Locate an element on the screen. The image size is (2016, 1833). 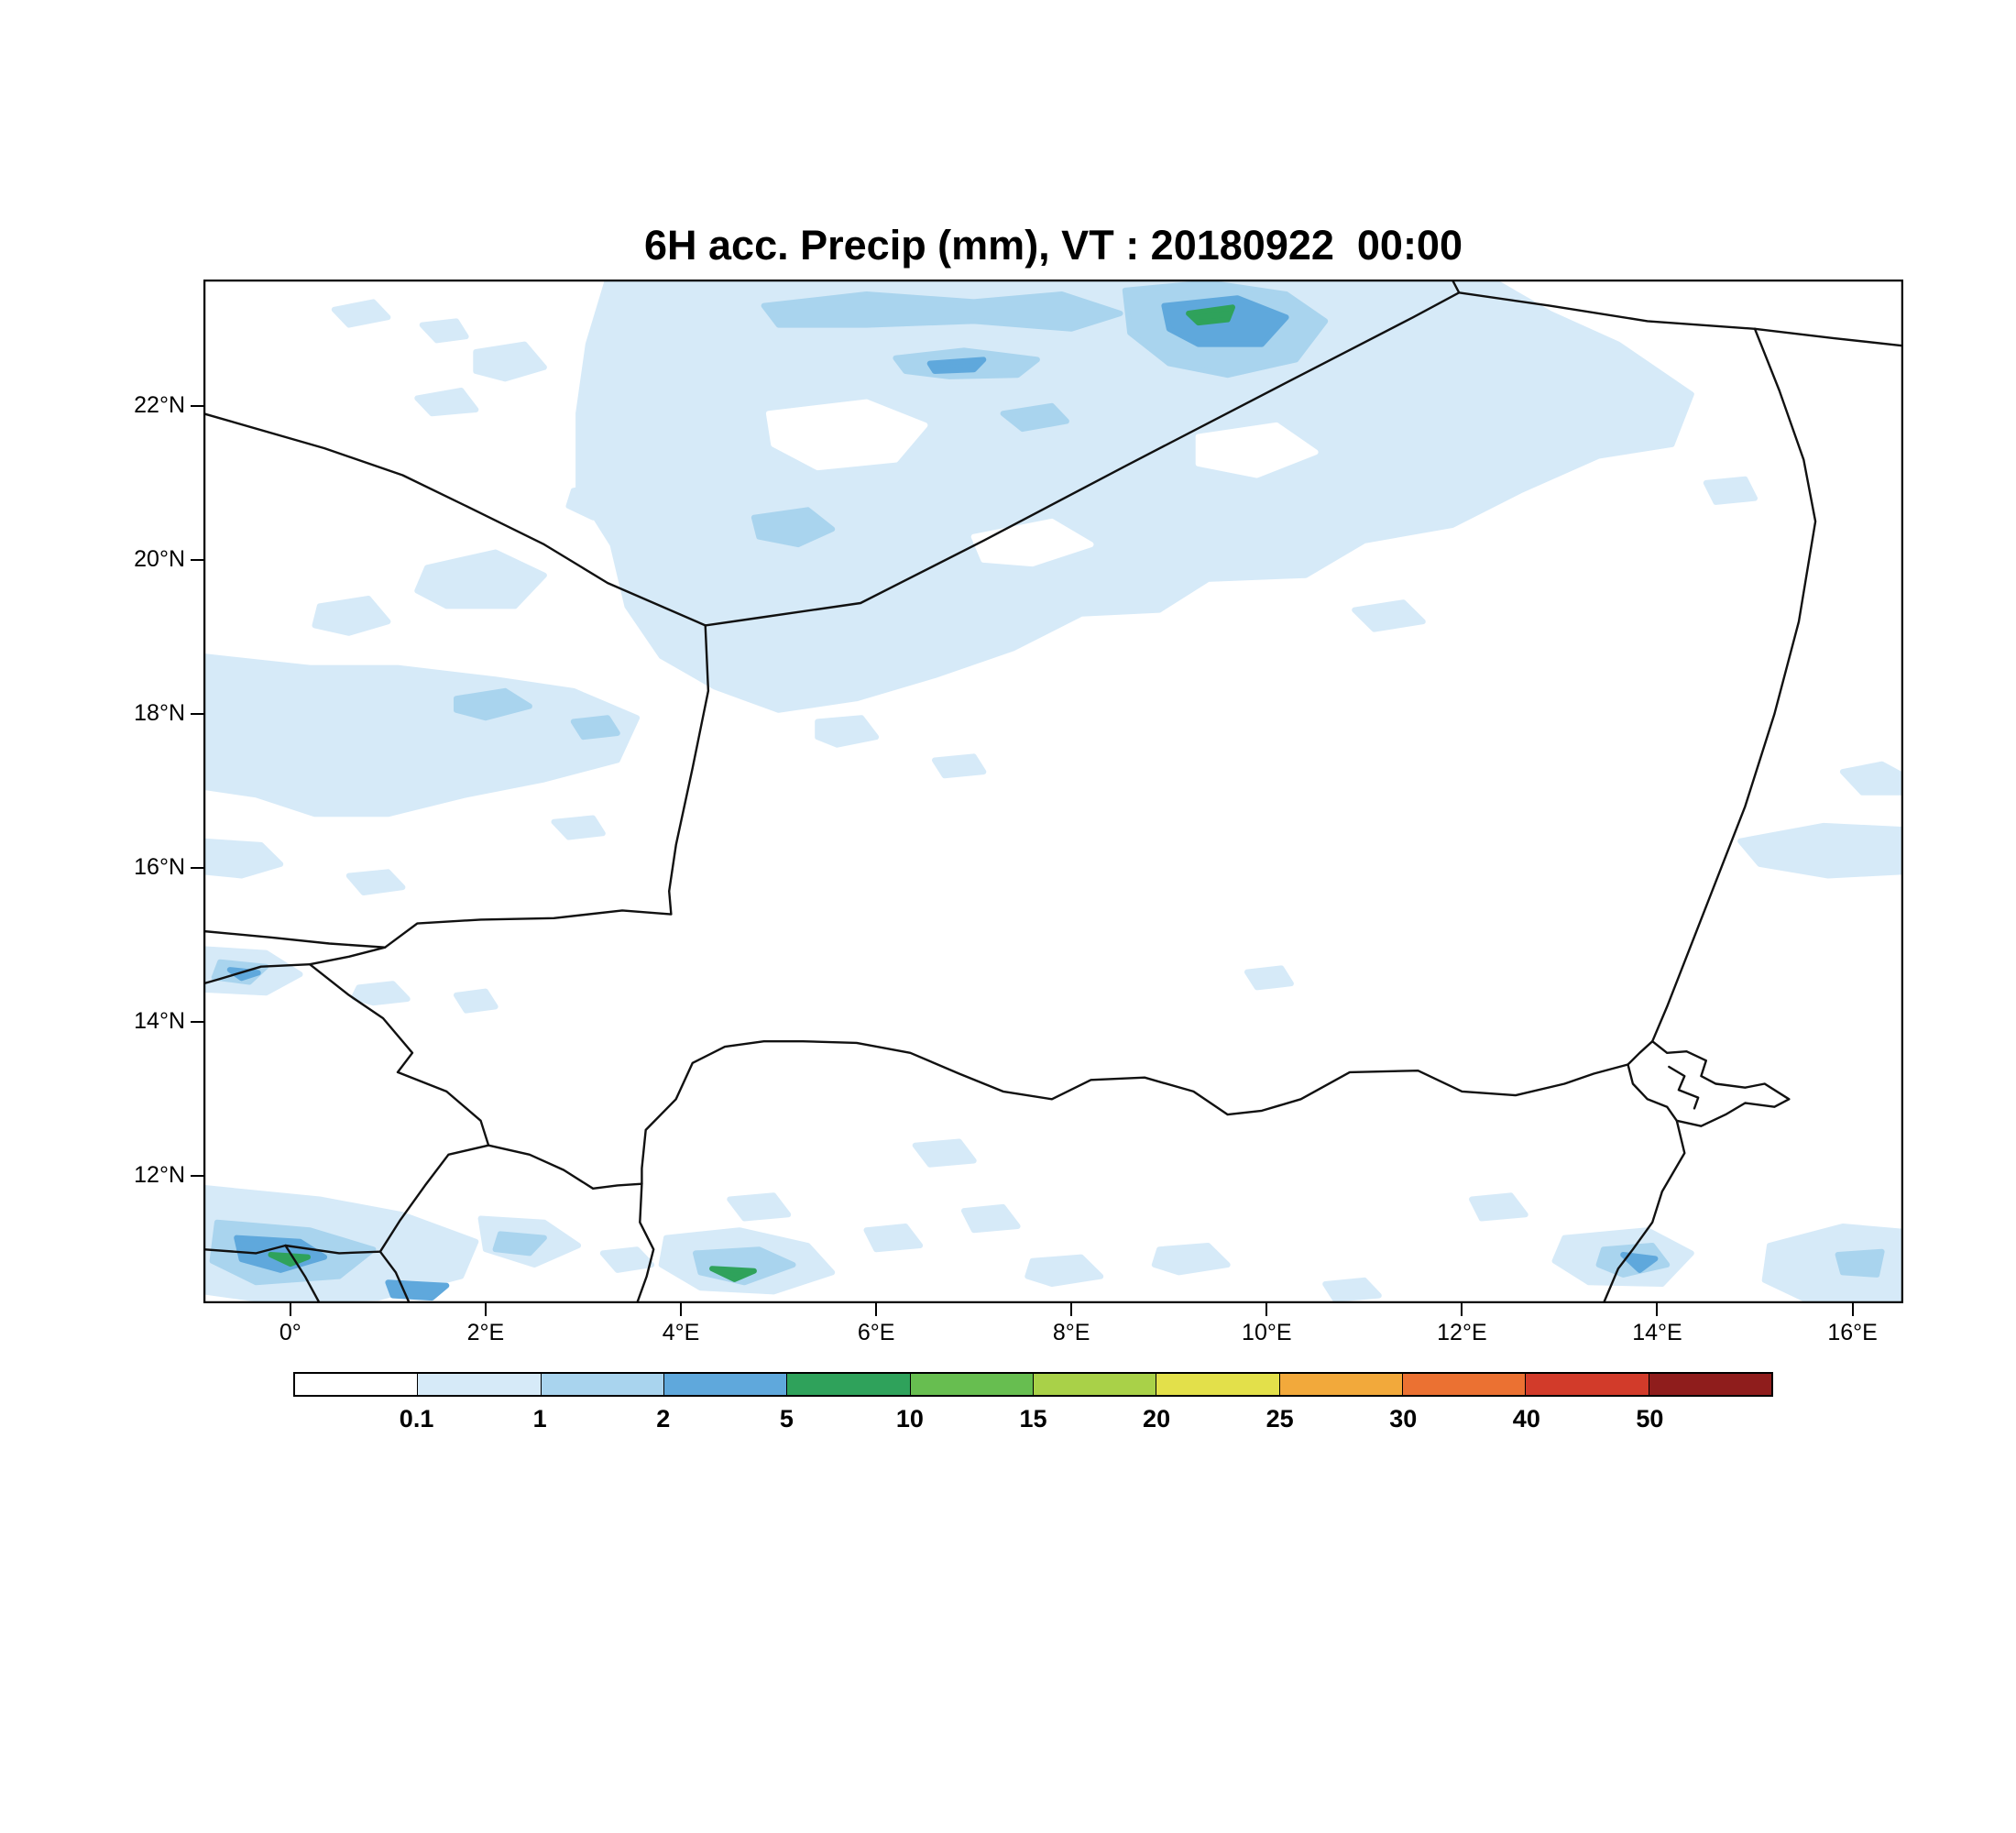
x-axis-label: 8°E is located at coordinates (1071, 1332).